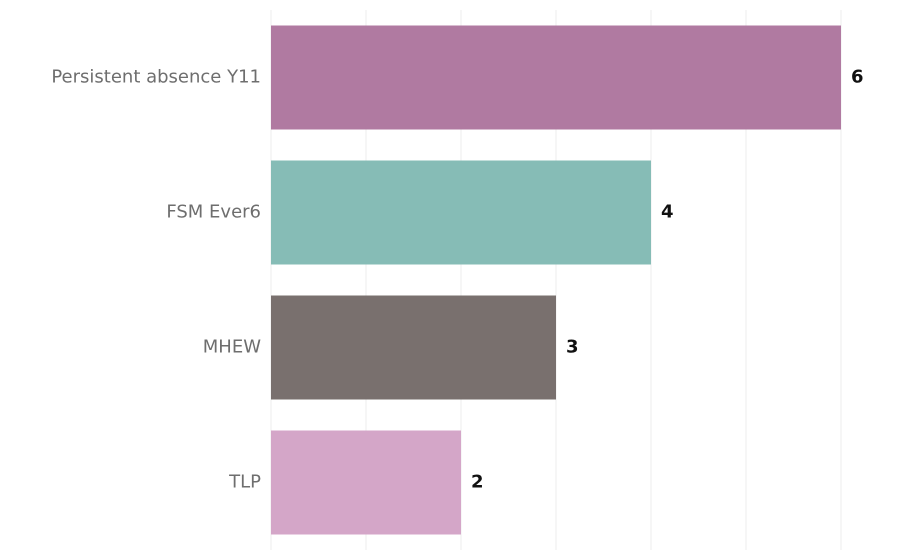 Image resolution: width=924 pixels, height=560 pixels. I want to click on category-label: FSM Ever6, so click(213, 212).